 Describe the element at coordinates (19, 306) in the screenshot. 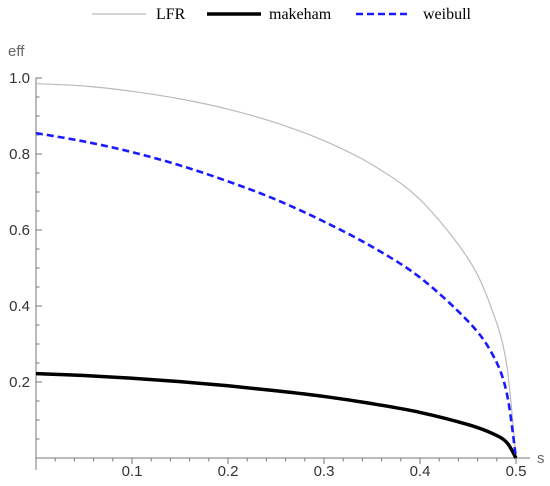

I see `y-tick-label: 0.4` at that location.